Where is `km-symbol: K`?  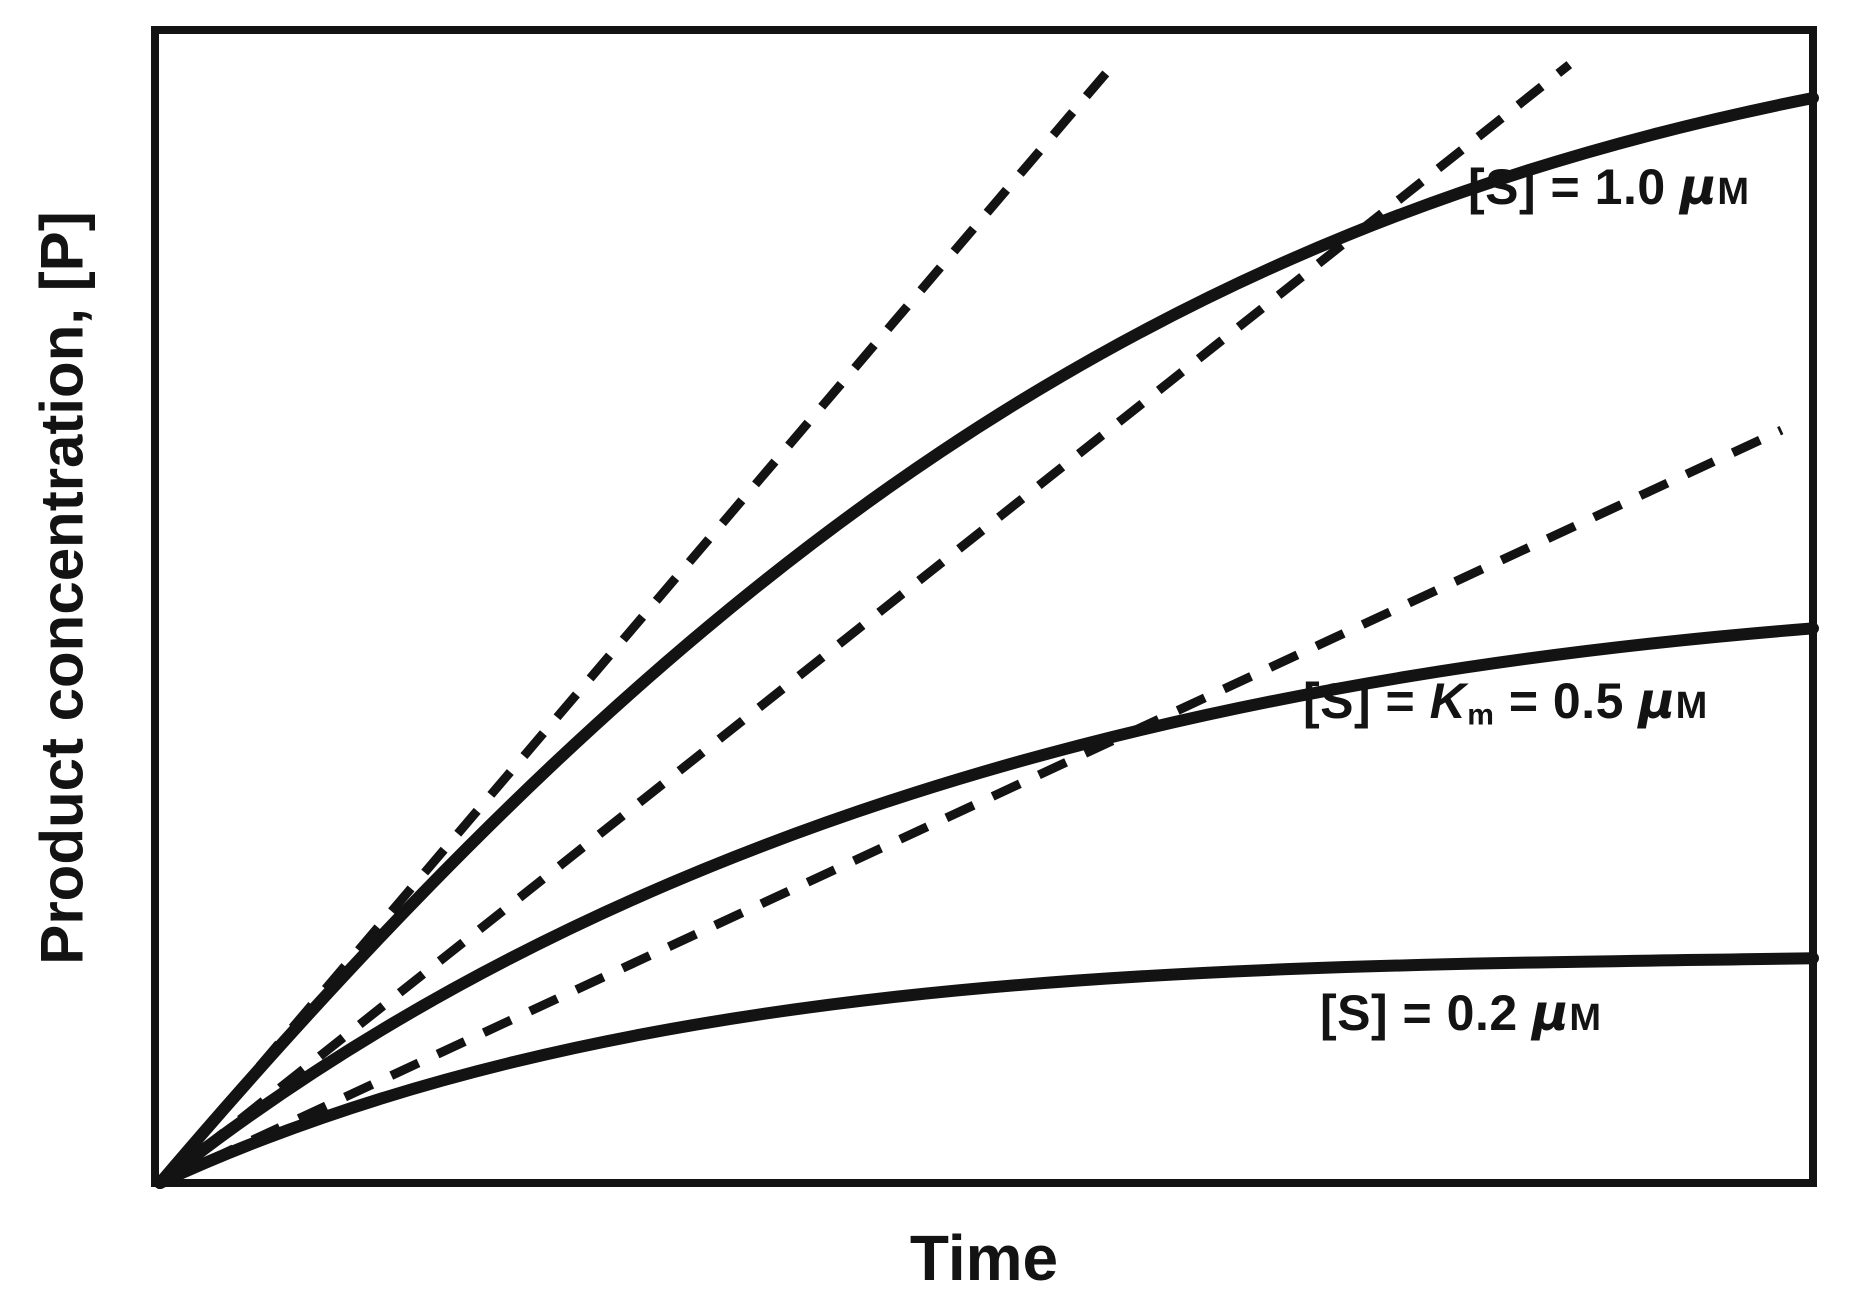
km-symbol: K is located at coordinates (1448, 701).